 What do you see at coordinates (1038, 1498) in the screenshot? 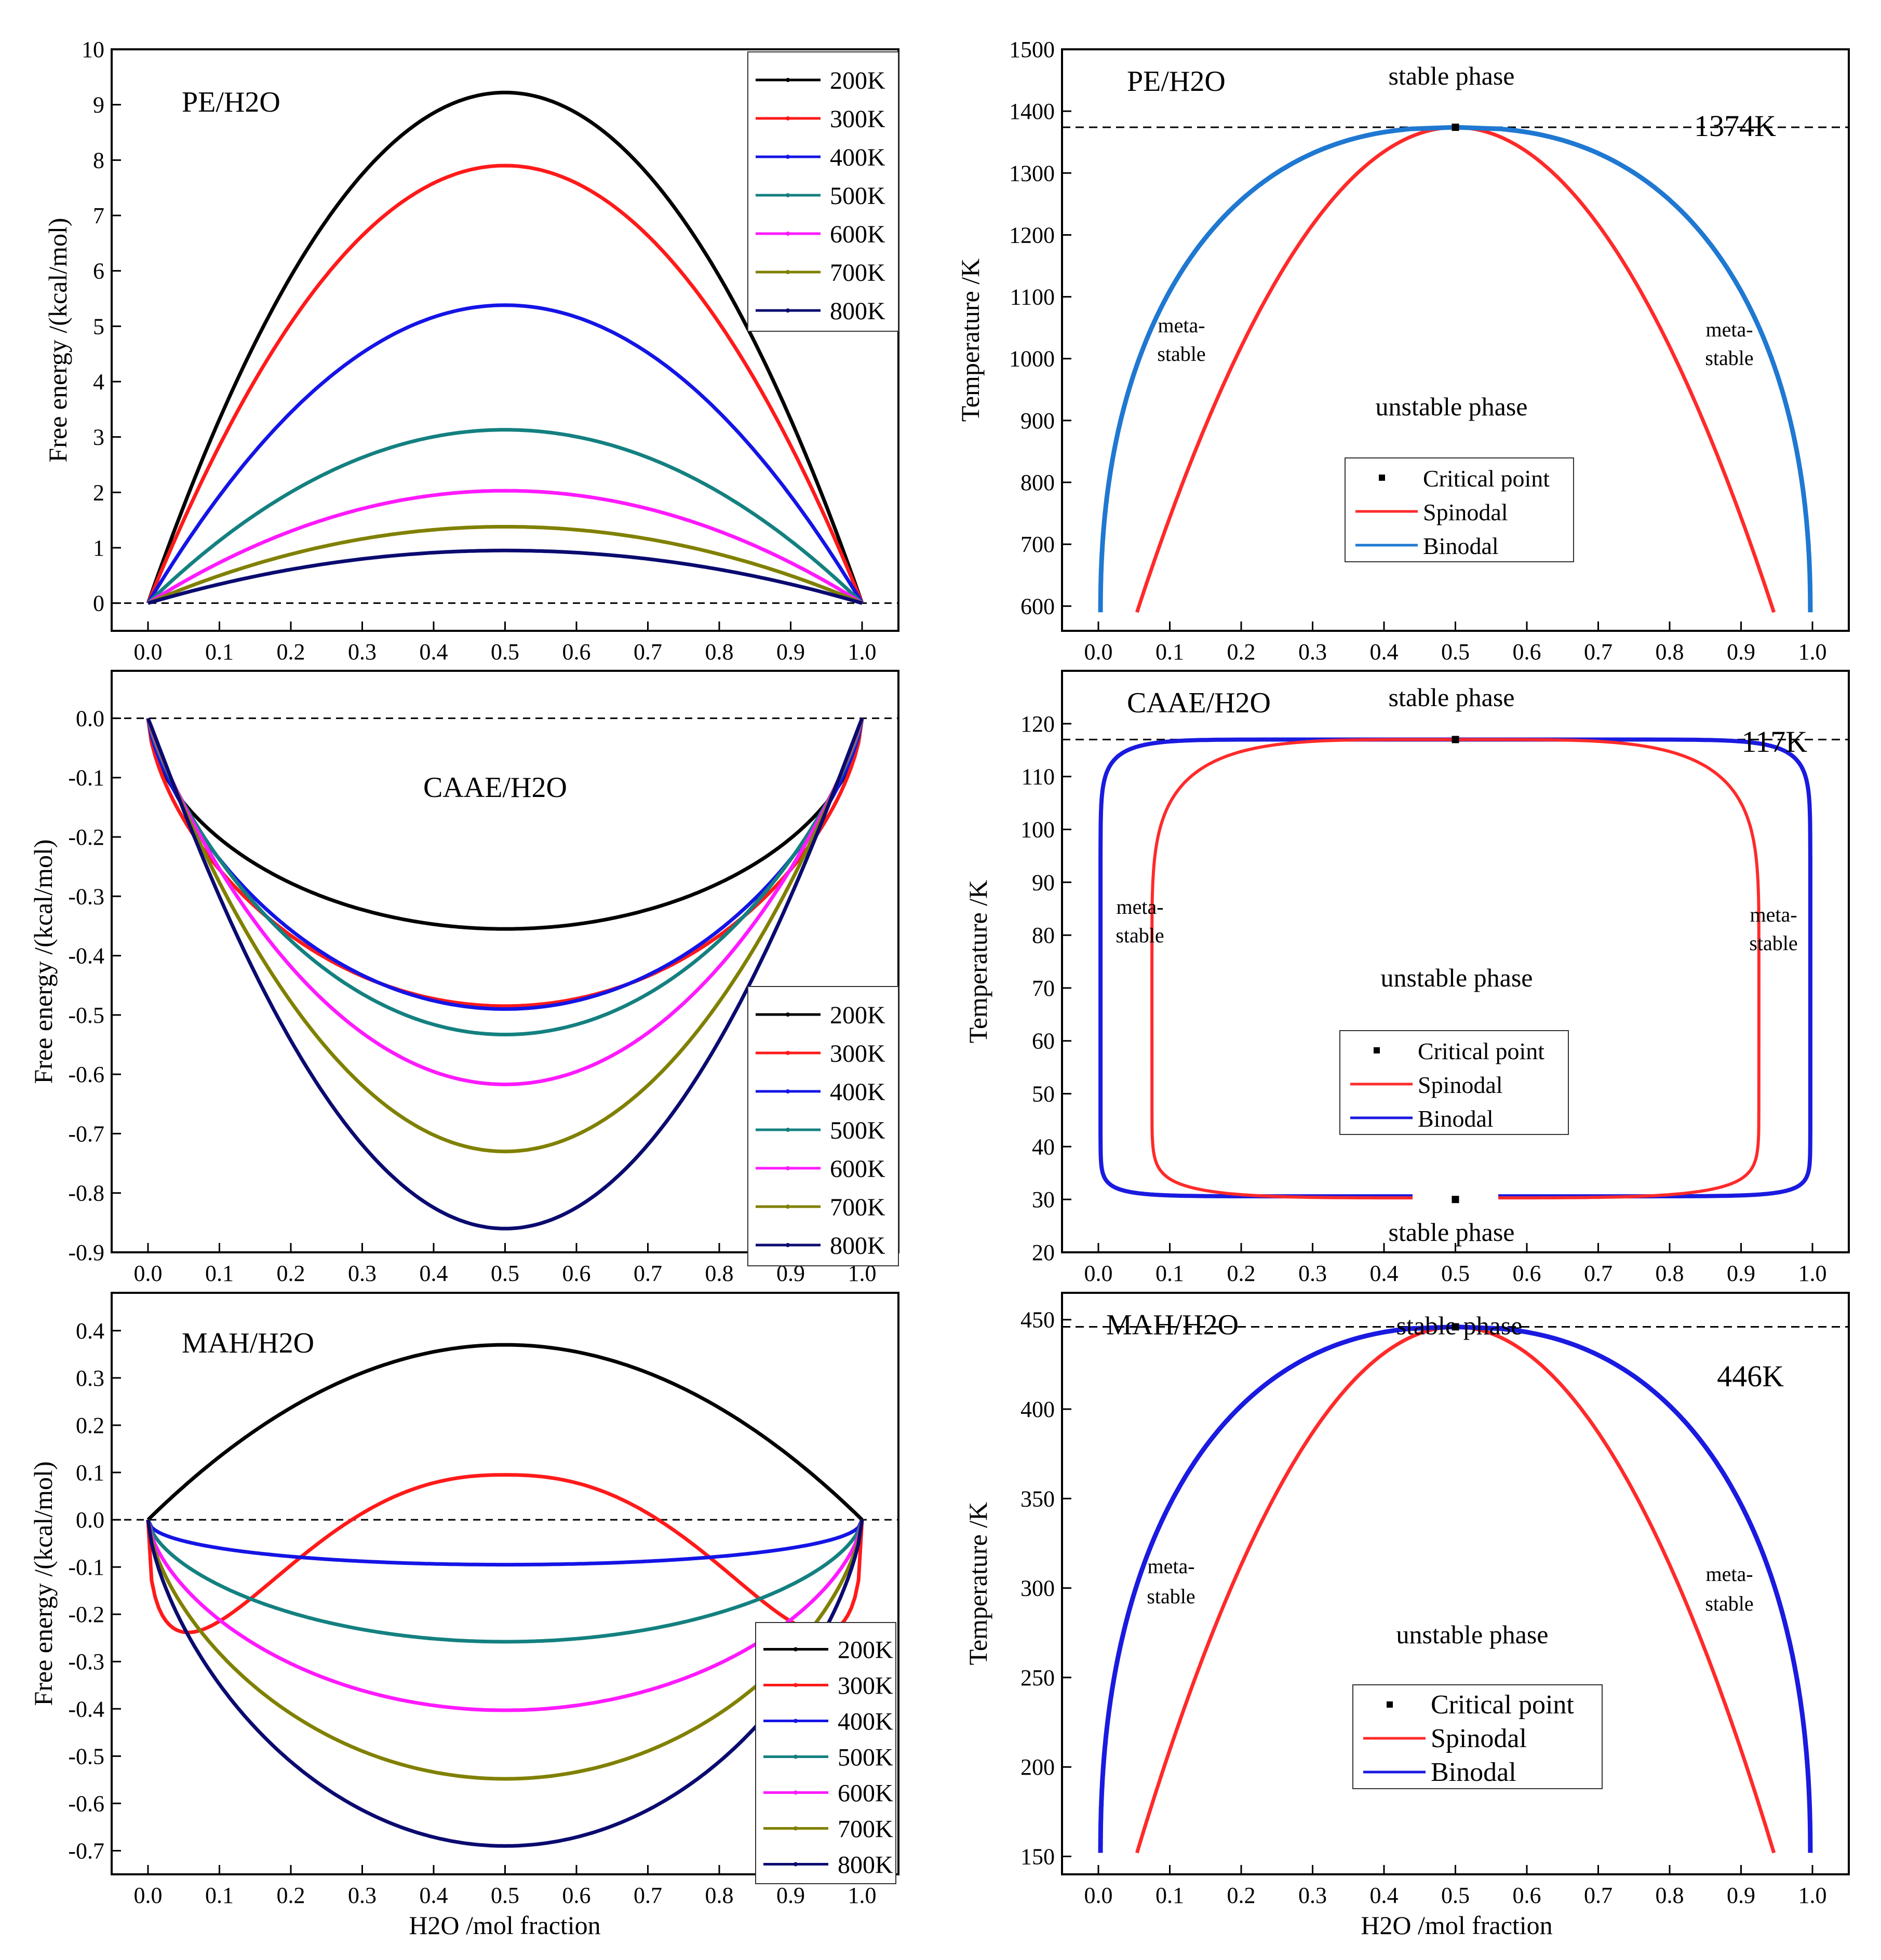
I see `y-tick-label: 350` at bounding box center [1038, 1498].